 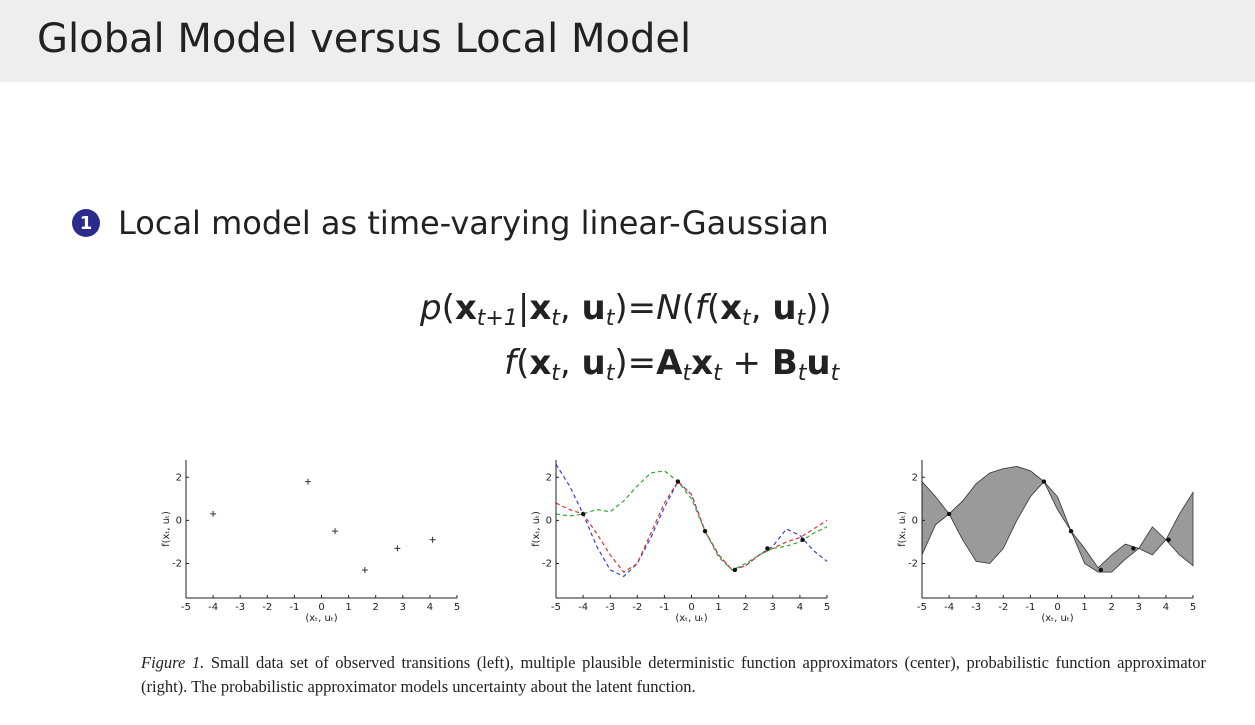 What do you see at coordinates (1057, 519) in the screenshot?
I see `uncertainty-band` at bounding box center [1057, 519].